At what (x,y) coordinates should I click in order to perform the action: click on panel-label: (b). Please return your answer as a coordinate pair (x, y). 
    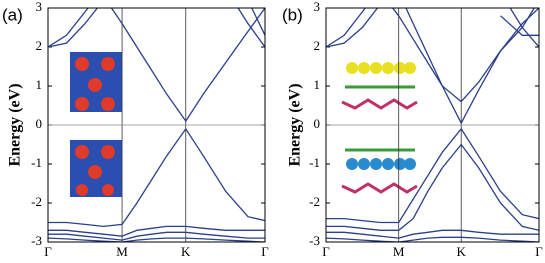
    Looking at the image, I should click on (292, 14).